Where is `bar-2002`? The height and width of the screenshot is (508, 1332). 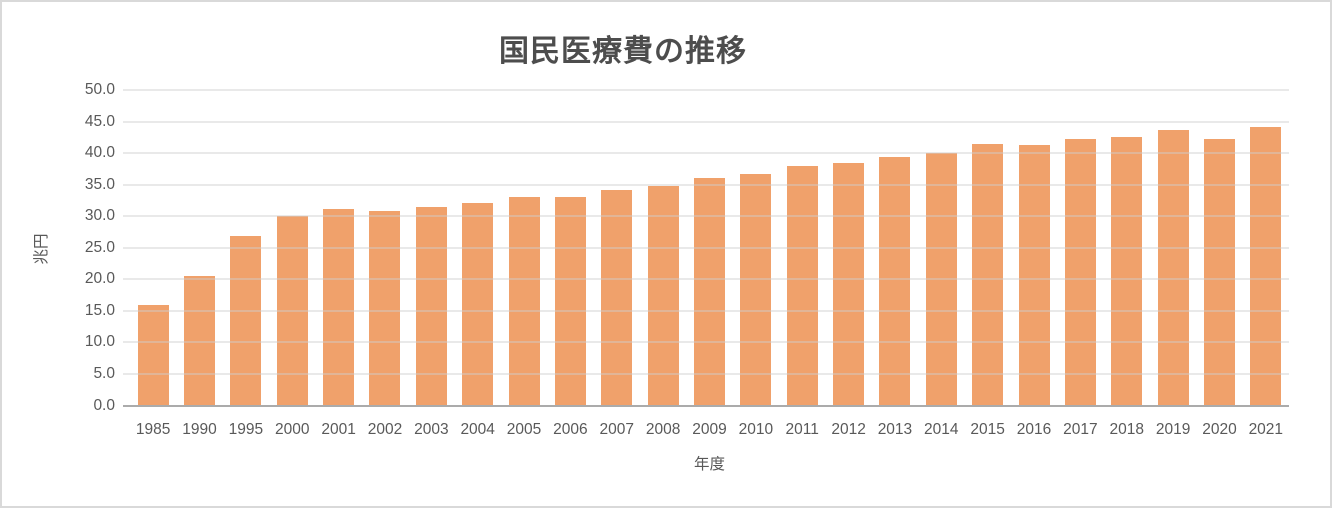 bar-2002 is located at coordinates (385, 308).